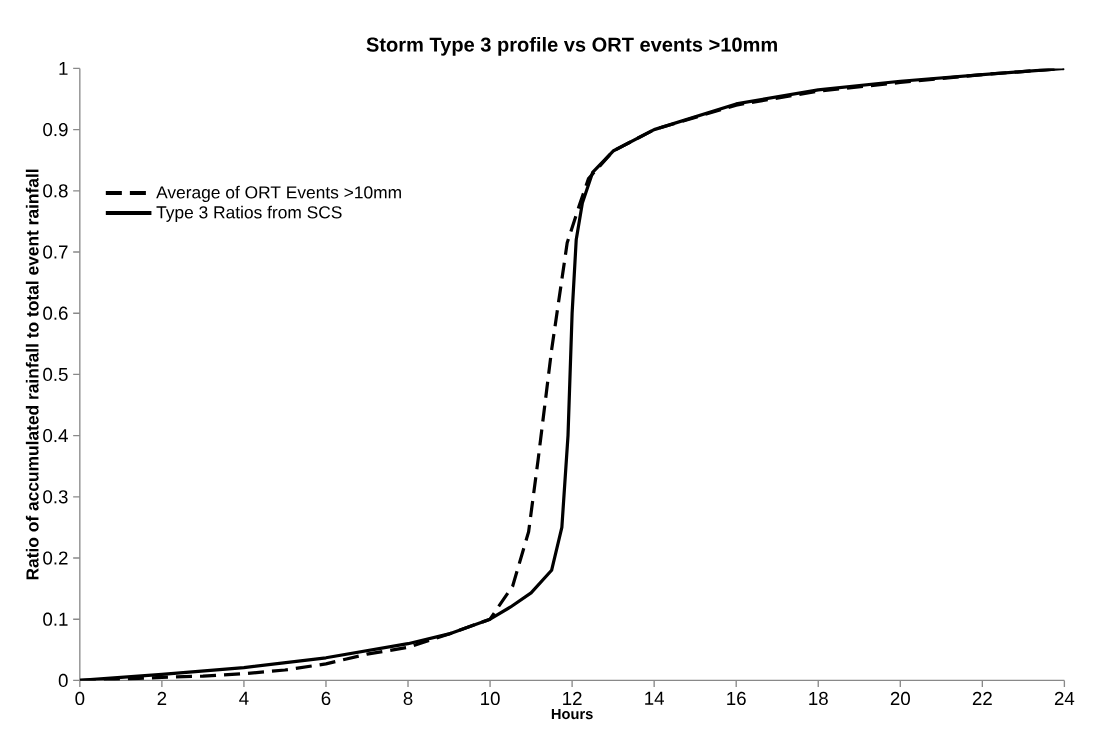 The width and height of the screenshot is (1110, 730). I want to click on x-tick-label: 20, so click(900, 698).